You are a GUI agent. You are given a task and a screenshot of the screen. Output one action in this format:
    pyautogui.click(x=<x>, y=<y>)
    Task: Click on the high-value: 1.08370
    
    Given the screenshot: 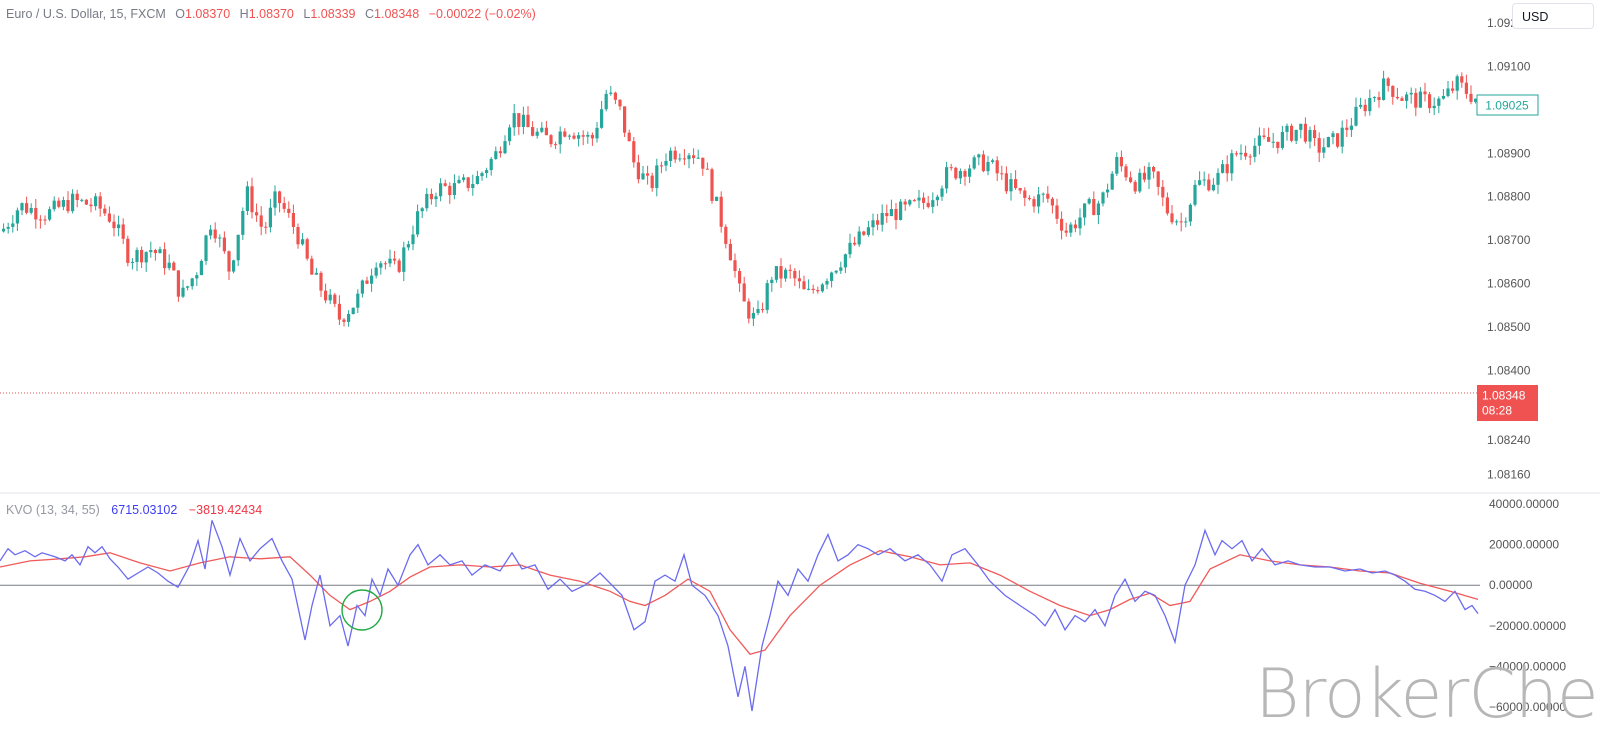 What is the action you would take?
    pyautogui.click(x=271, y=14)
    